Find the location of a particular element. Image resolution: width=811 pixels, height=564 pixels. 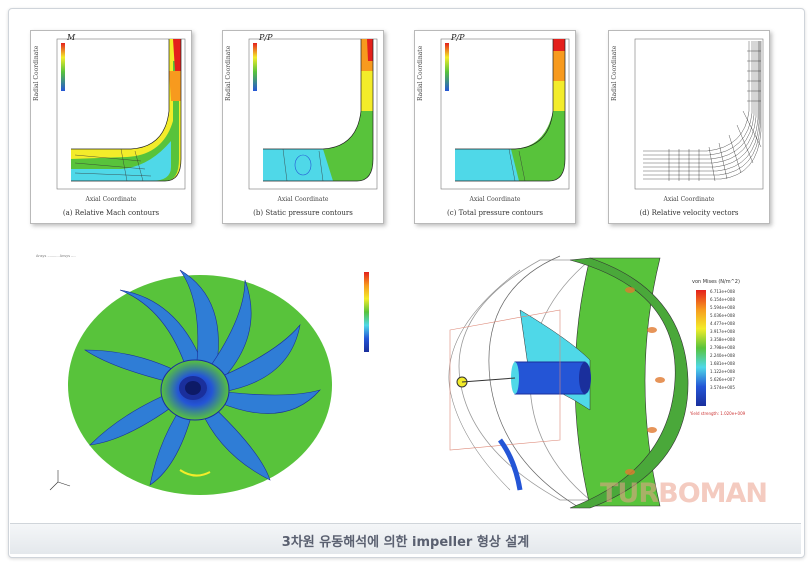

panel-caption: (a) Relative Mach contours is located at coordinates (111, 213).